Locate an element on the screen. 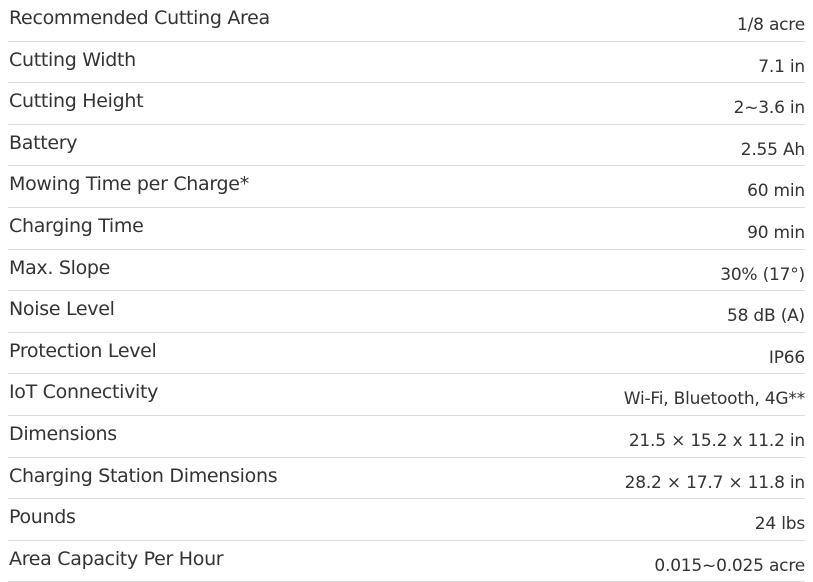  spec-value: 60 min is located at coordinates (776, 191).